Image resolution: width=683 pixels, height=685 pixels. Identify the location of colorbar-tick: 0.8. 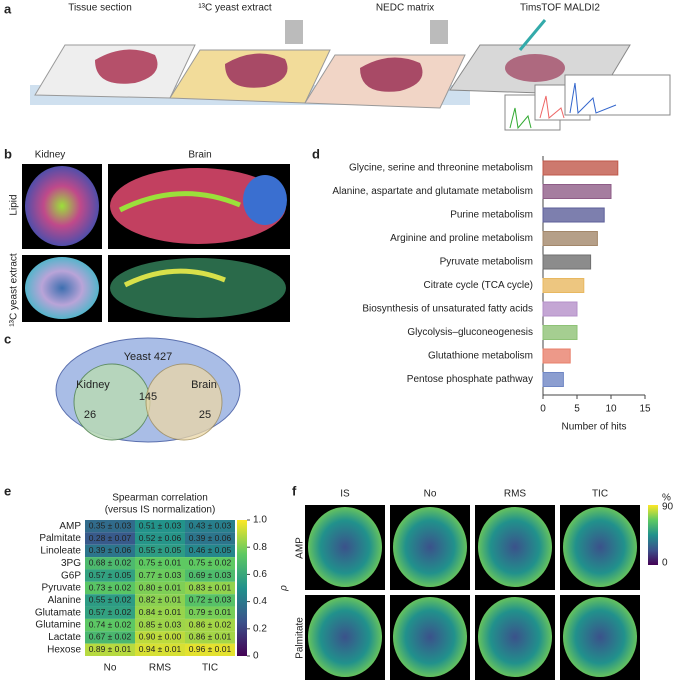
(260, 547).